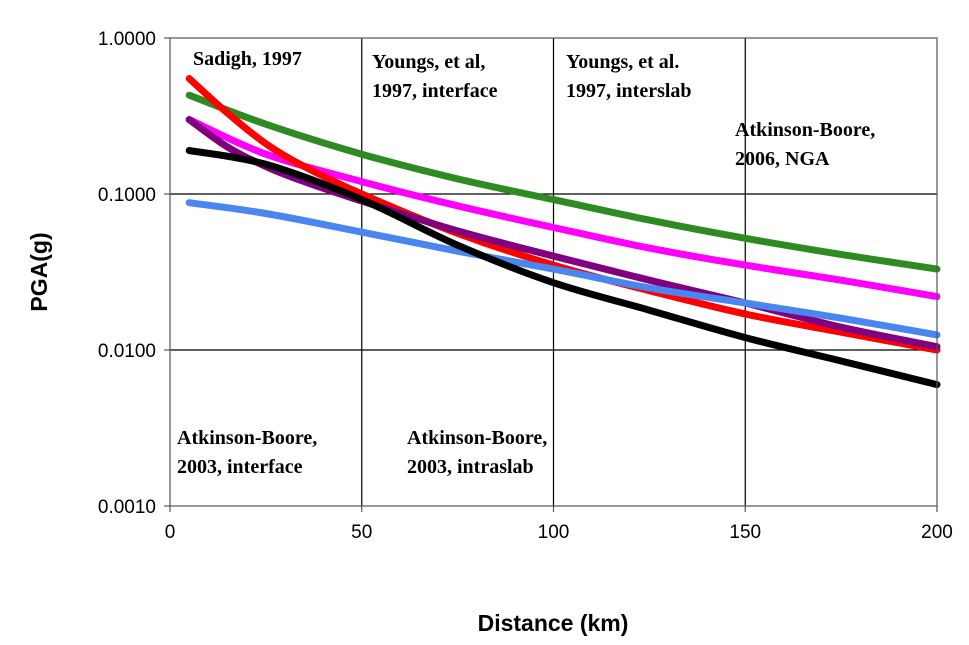 The width and height of the screenshot is (969, 645). What do you see at coordinates (170, 532) in the screenshot?
I see `x-tick-label: 0` at bounding box center [170, 532].